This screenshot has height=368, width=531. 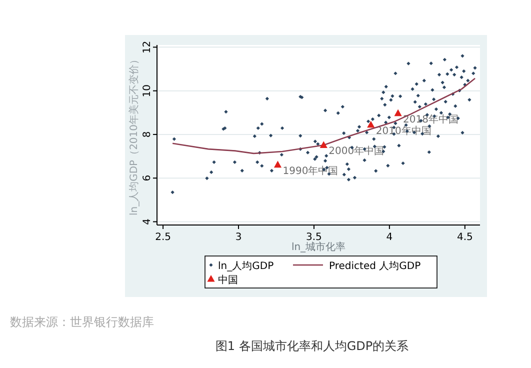 I want to click on x-tick-label: 4.5, so click(x=464, y=237).